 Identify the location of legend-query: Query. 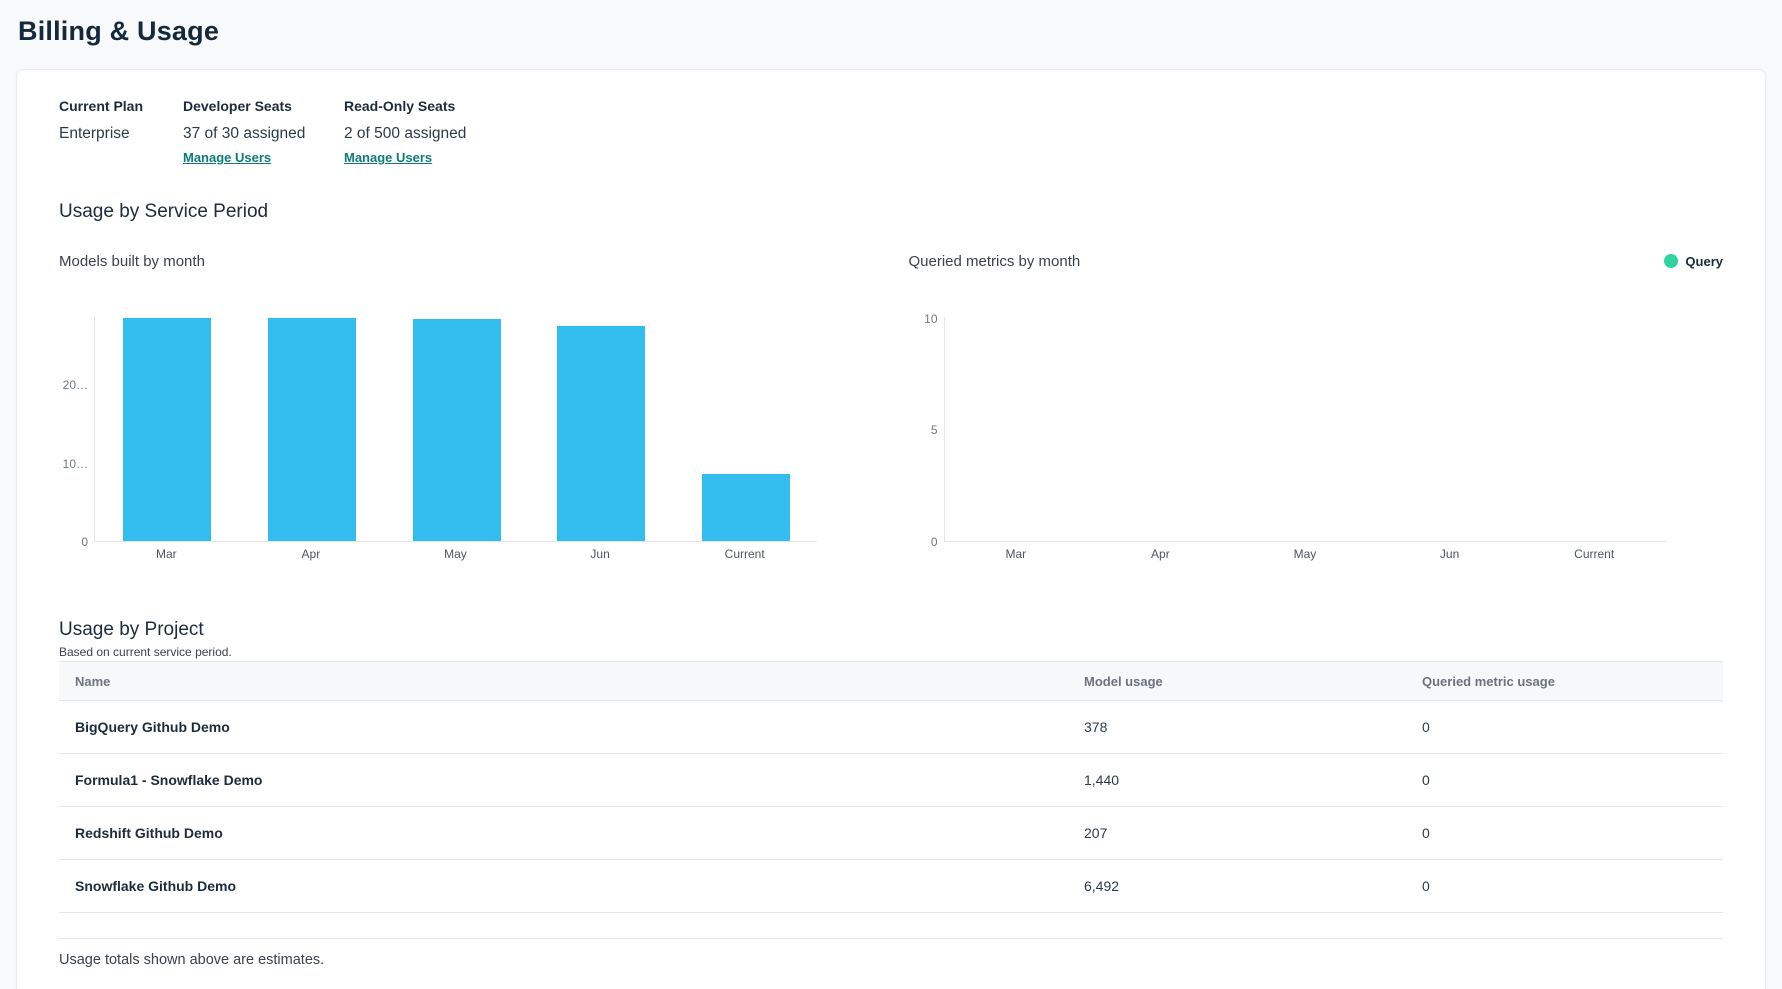
(1693, 261).